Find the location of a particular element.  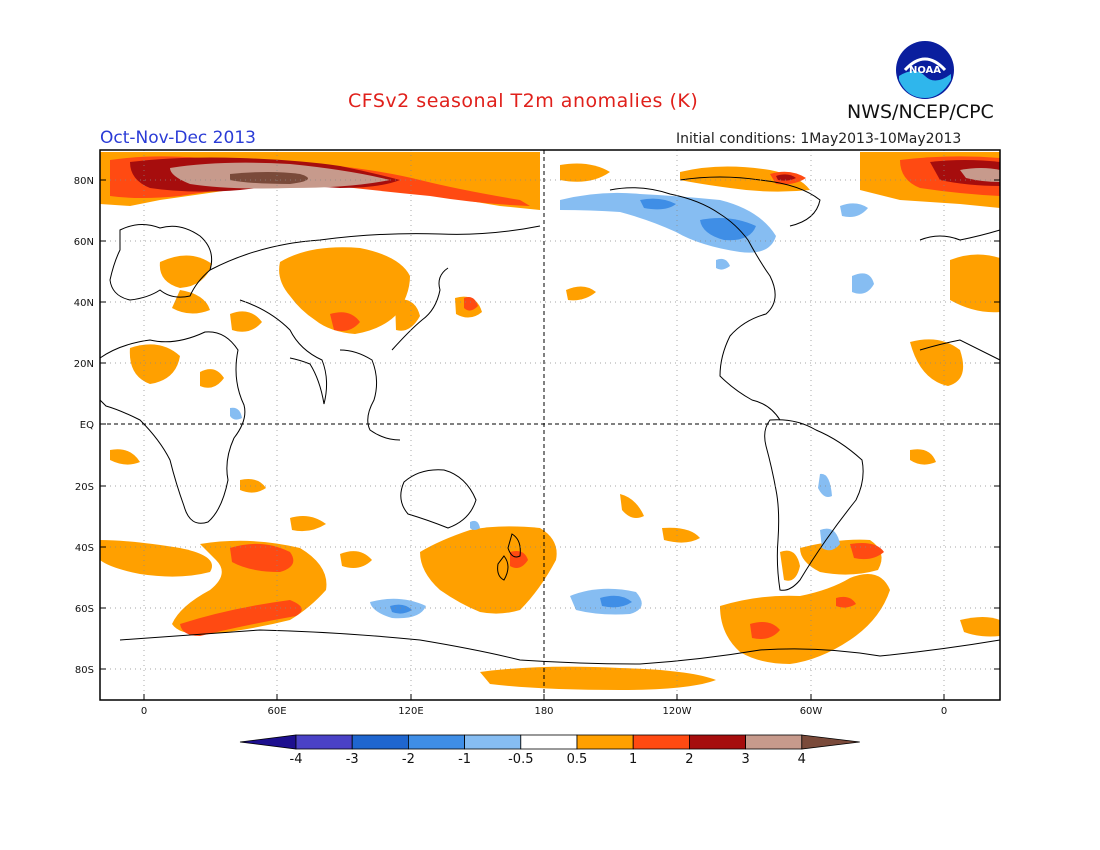

logo-text: NOAA is located at coordinates (925, 70).